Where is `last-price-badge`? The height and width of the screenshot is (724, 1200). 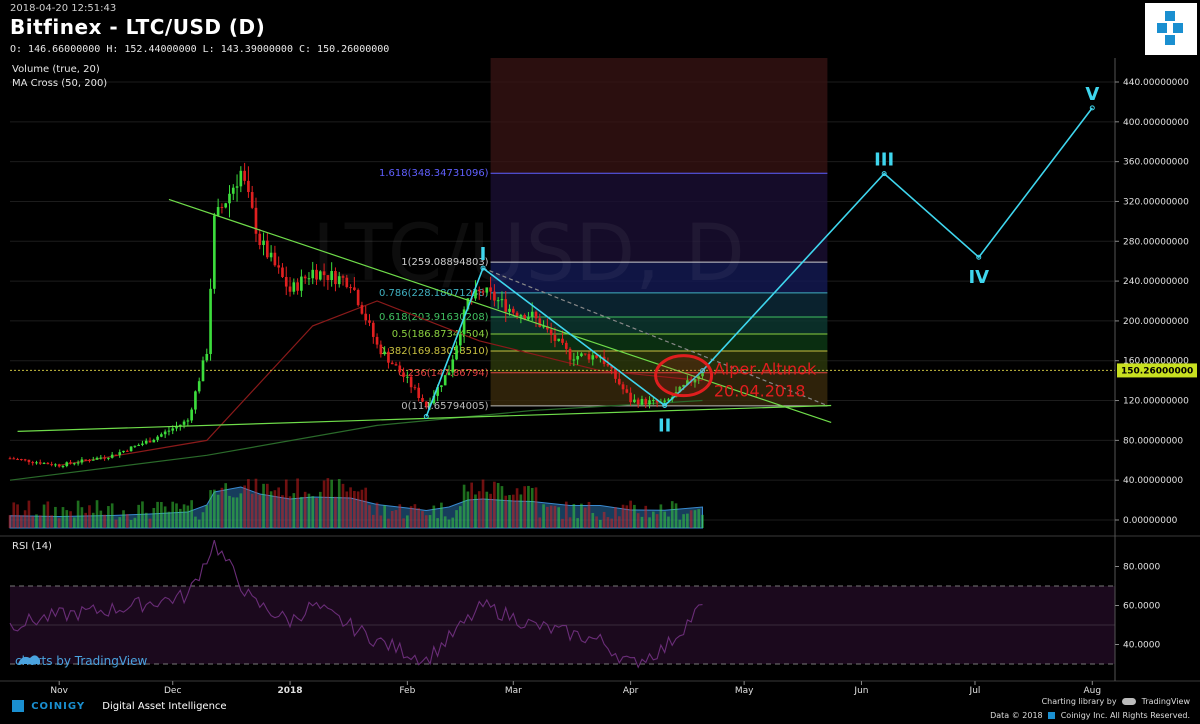 last-price-badge is located at coordinates (1157, 370).